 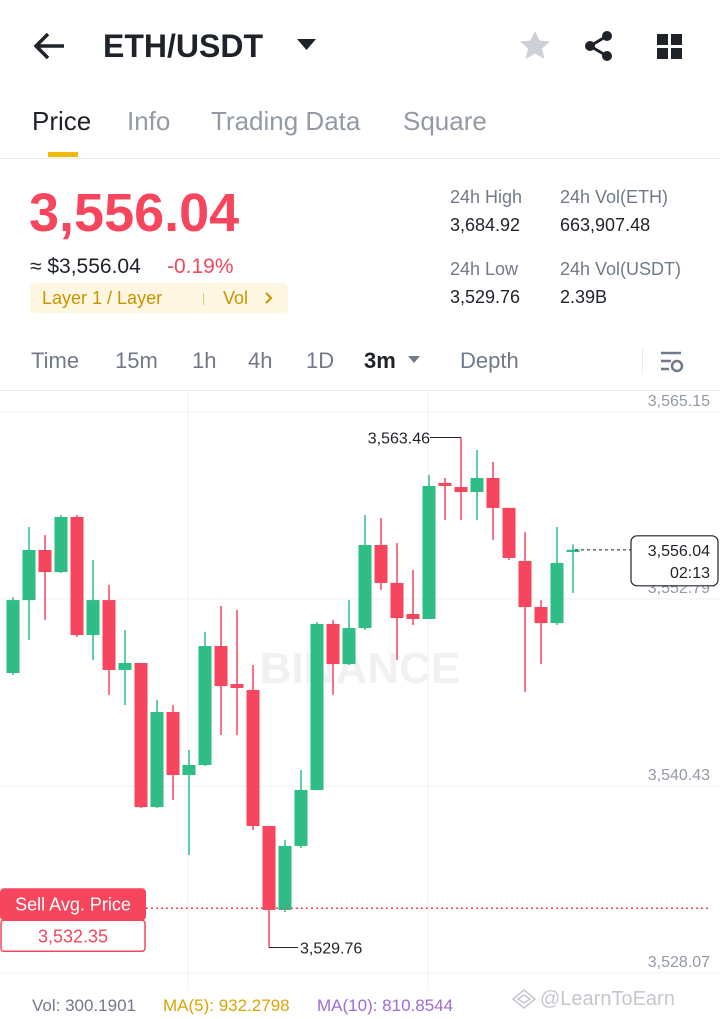 What do you see at coordinates (55, 360) in the screenshot?
I see `interval: Time` at bounding box center [55, 360].